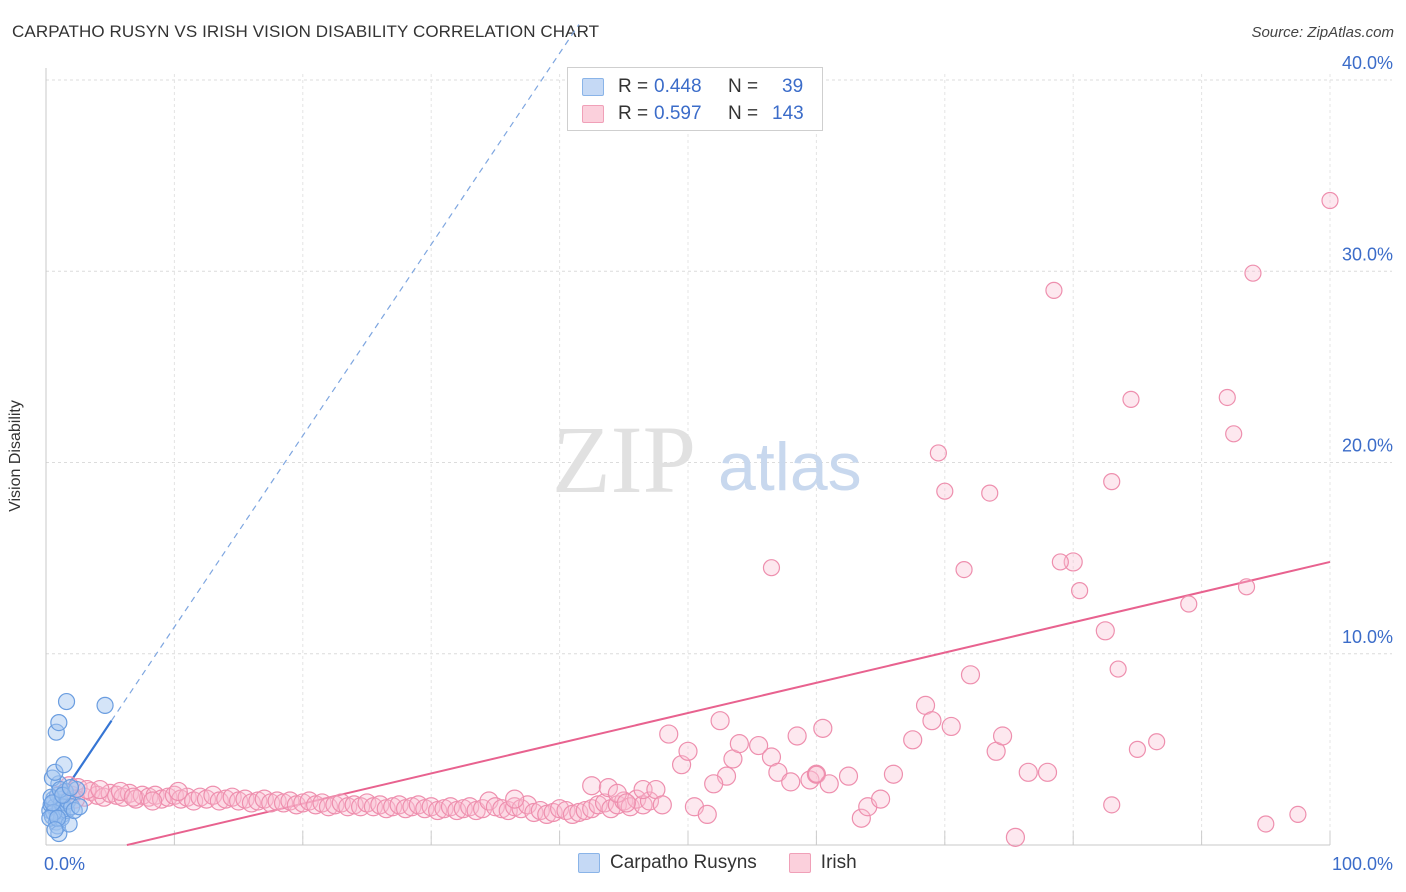  What do you see at coordinates (678, 86) in the screenshot?
I see `r-value: 0.448` at bounding box center [678, 86].